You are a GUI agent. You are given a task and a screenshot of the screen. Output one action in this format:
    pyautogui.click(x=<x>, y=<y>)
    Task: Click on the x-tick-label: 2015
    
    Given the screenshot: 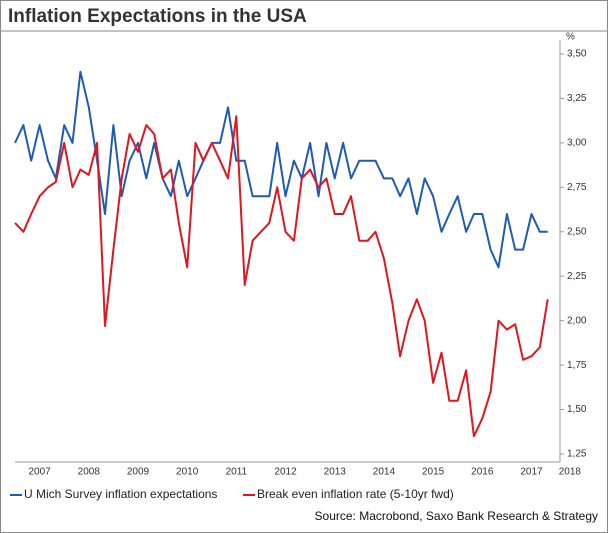 What is the action you would take?
    pyautogui.click(x=433, y=472)
    